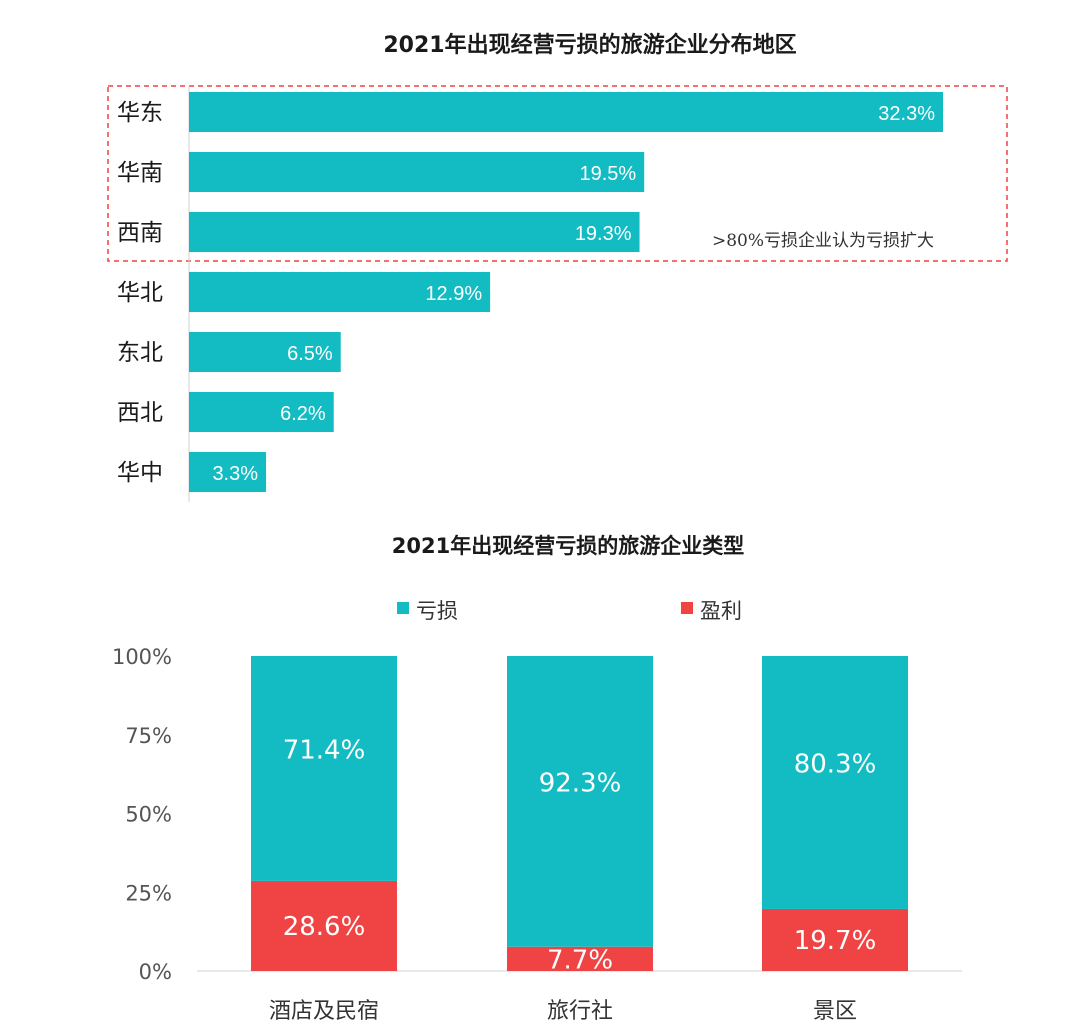 This screenshot has width=1080, height=1032. I want to click on segment-value-label: 80.3%, so click(835, 764).